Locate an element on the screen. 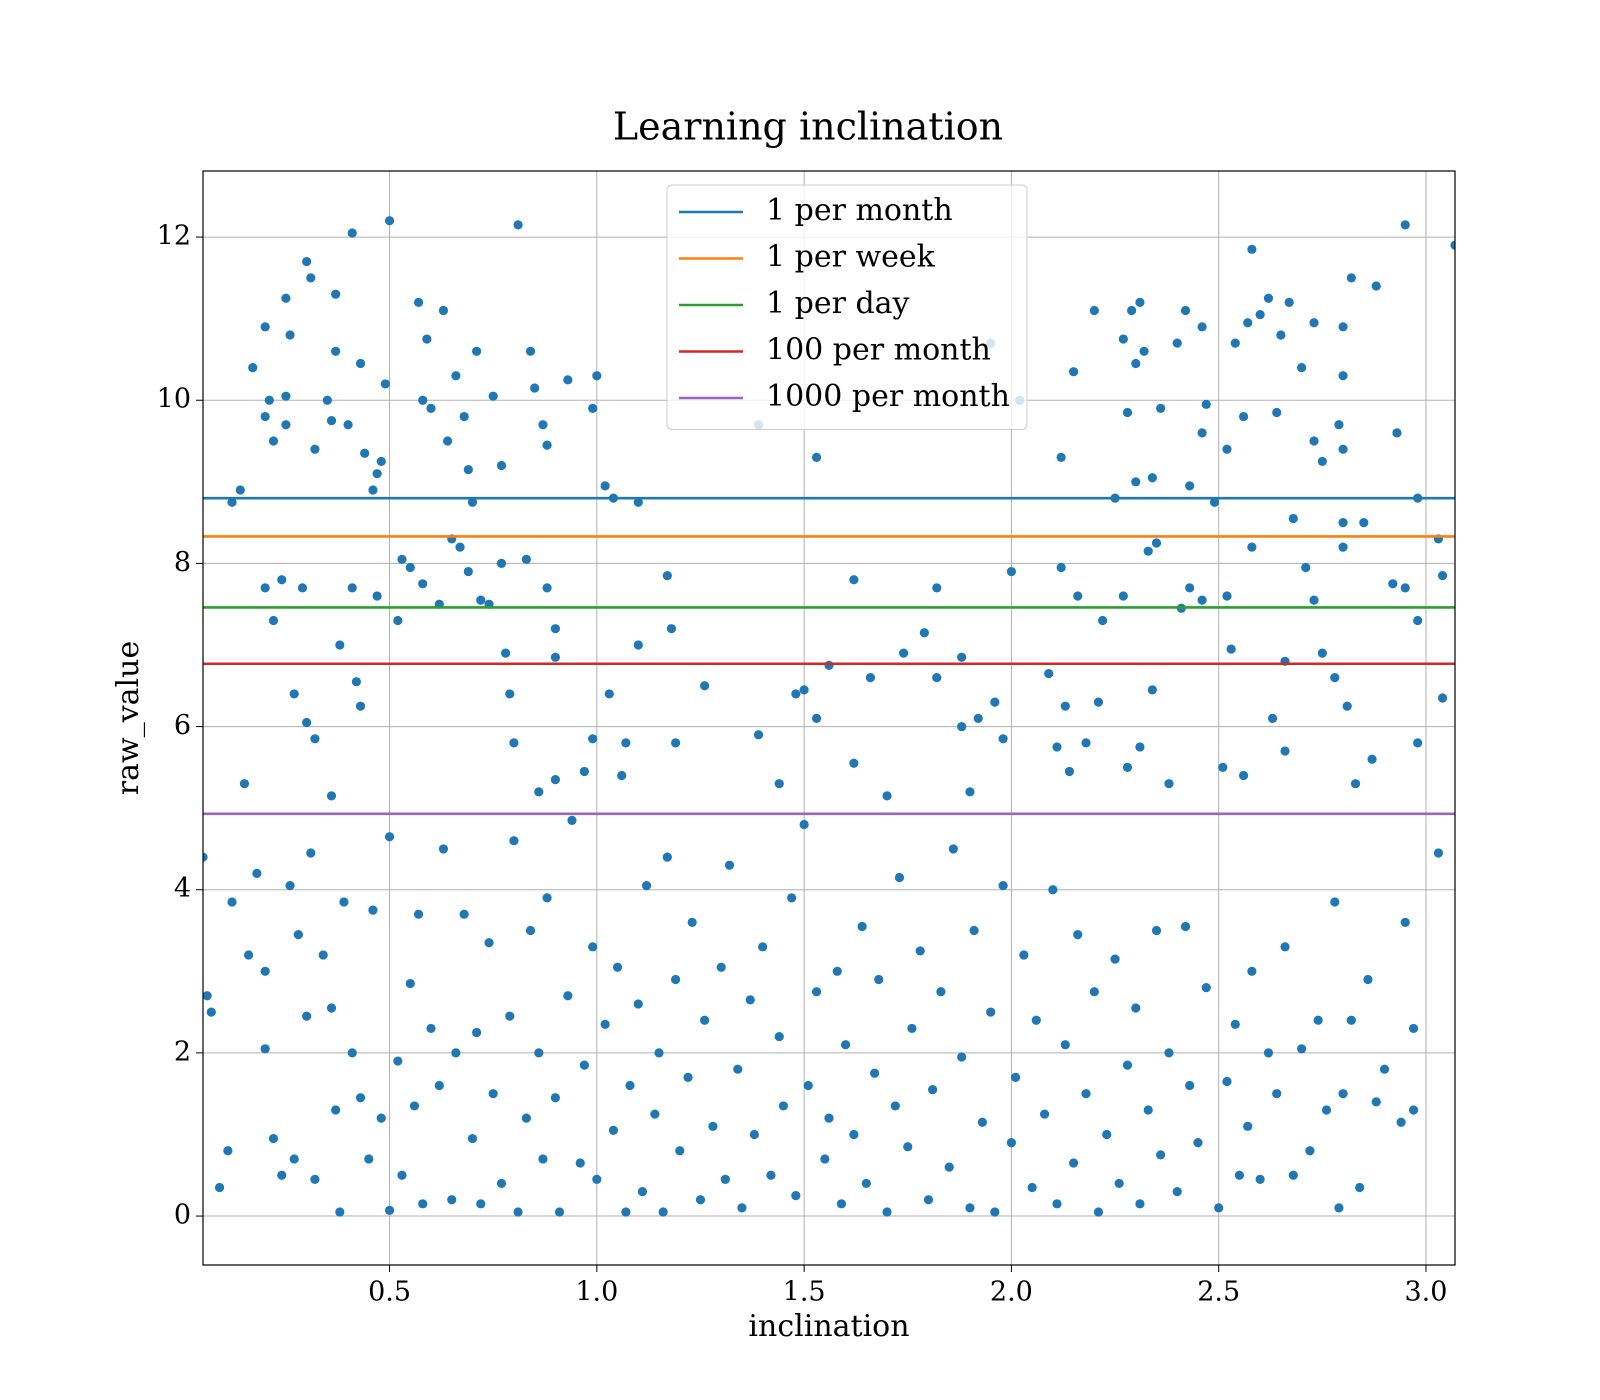  y-tick-label: 0 is located at coordinates (182, 1215).